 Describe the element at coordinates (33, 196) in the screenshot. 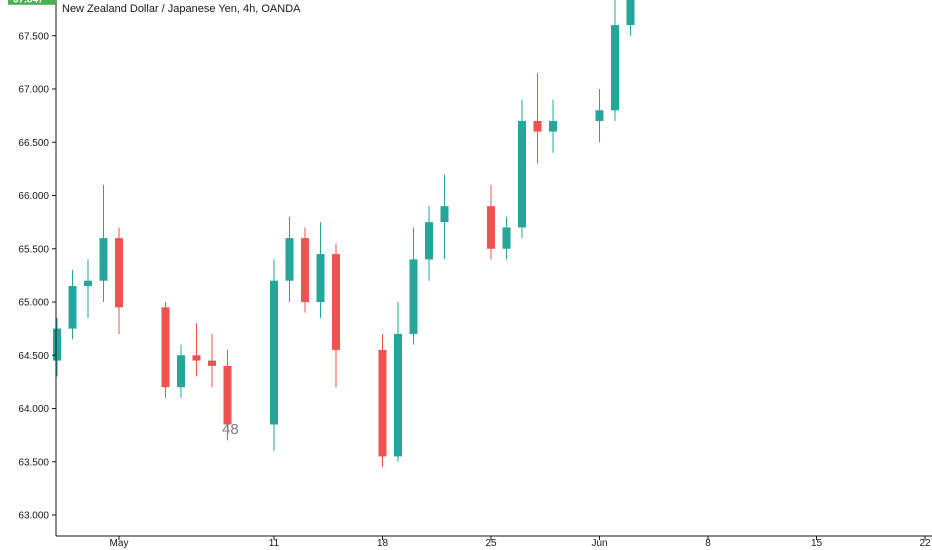

I see `y-tick-label: 66.000` at that location.